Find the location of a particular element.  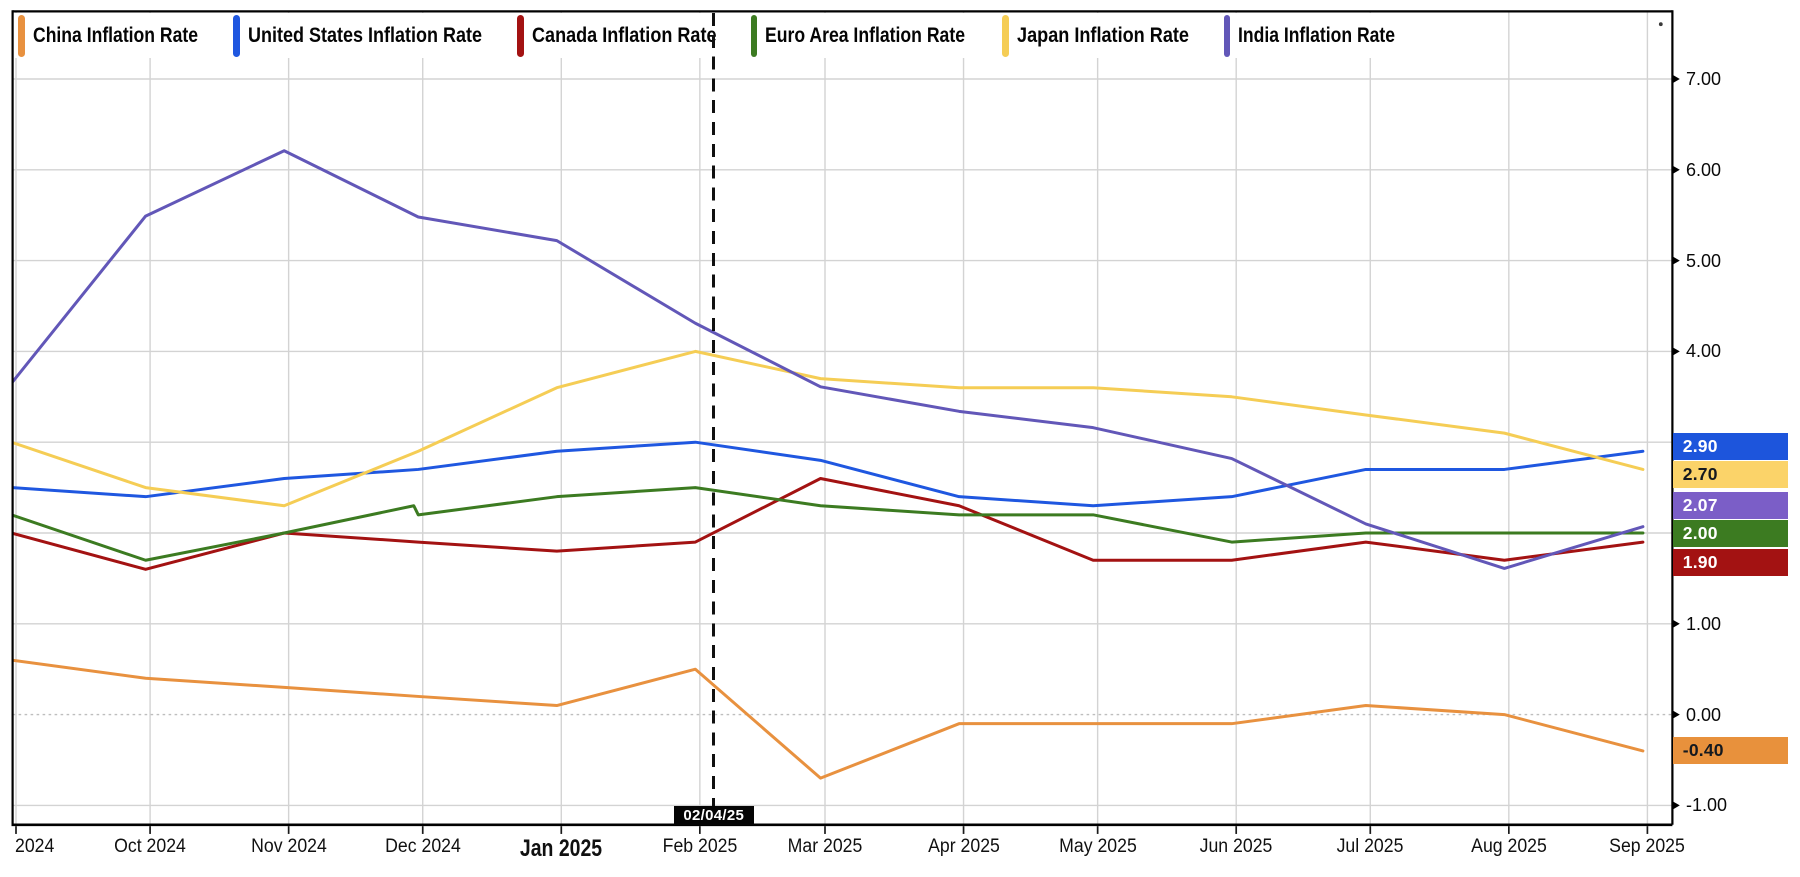

x-axis-label: Mar 2025 is located at coordinates (825, 846).